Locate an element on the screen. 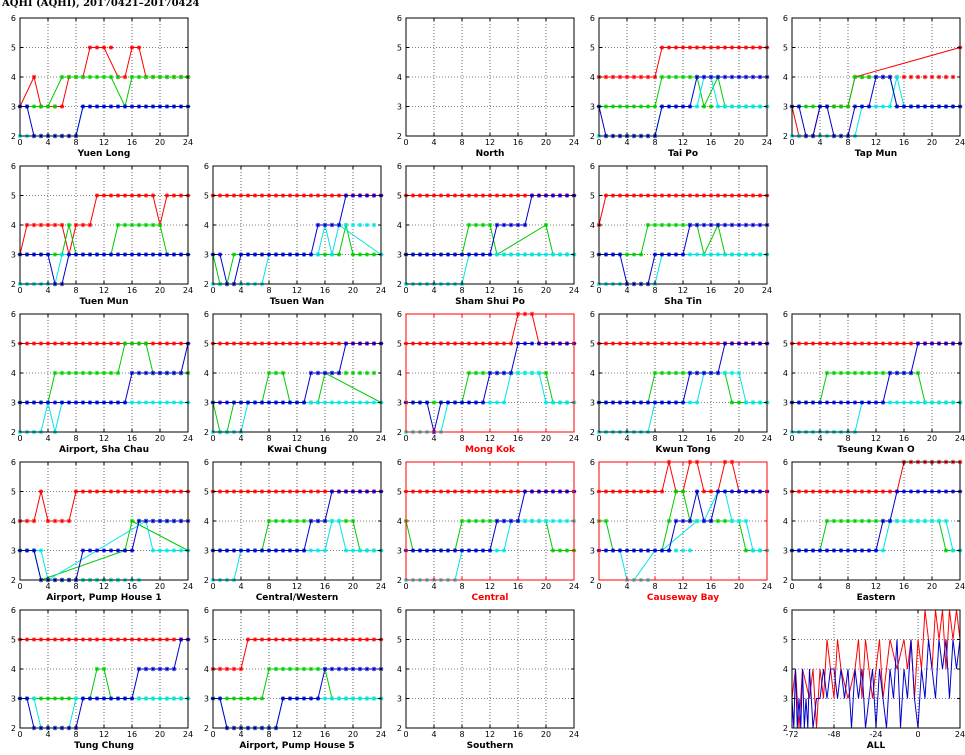 This screenshot has width=965, height=755. panel-title: Tap Mun is located at coordinates (876, 154).